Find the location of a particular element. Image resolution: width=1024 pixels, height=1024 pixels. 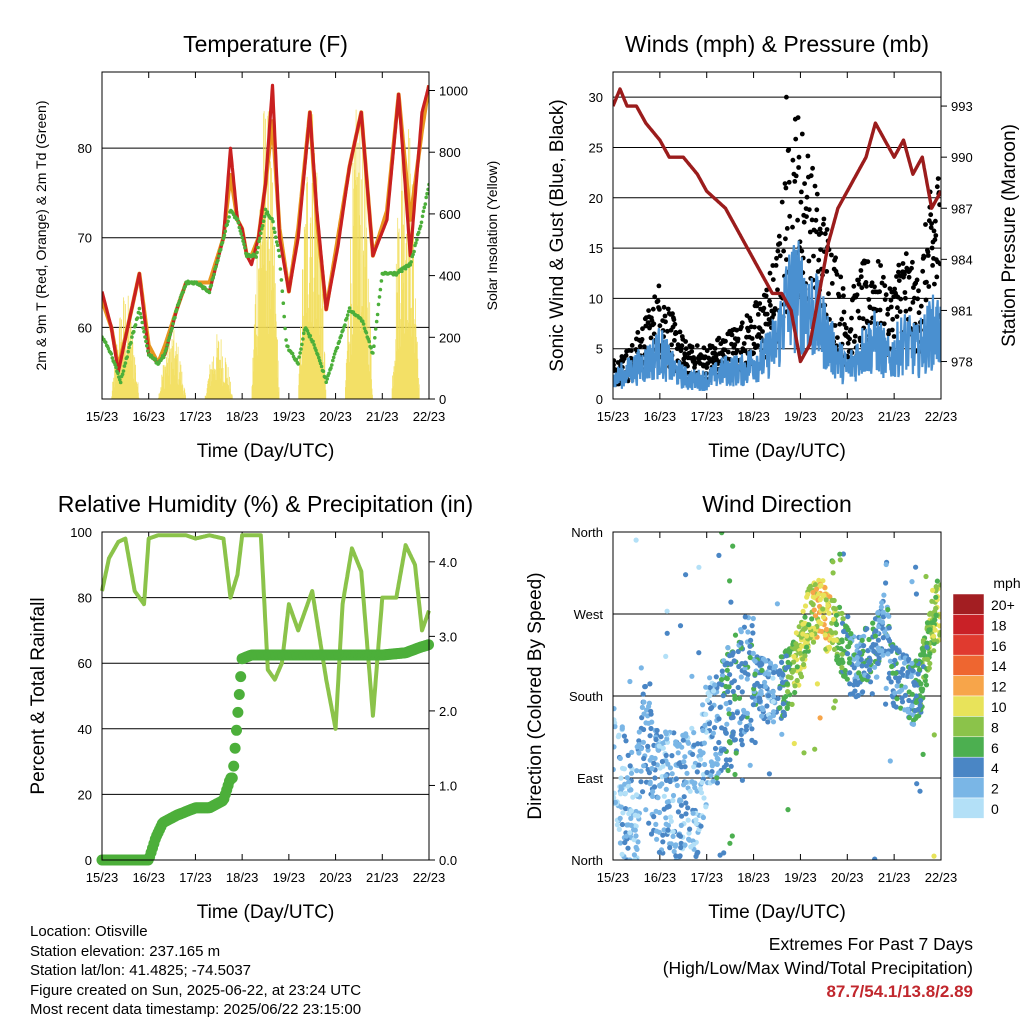

y-tick-label: 60 is located at coordinates (85, 327).